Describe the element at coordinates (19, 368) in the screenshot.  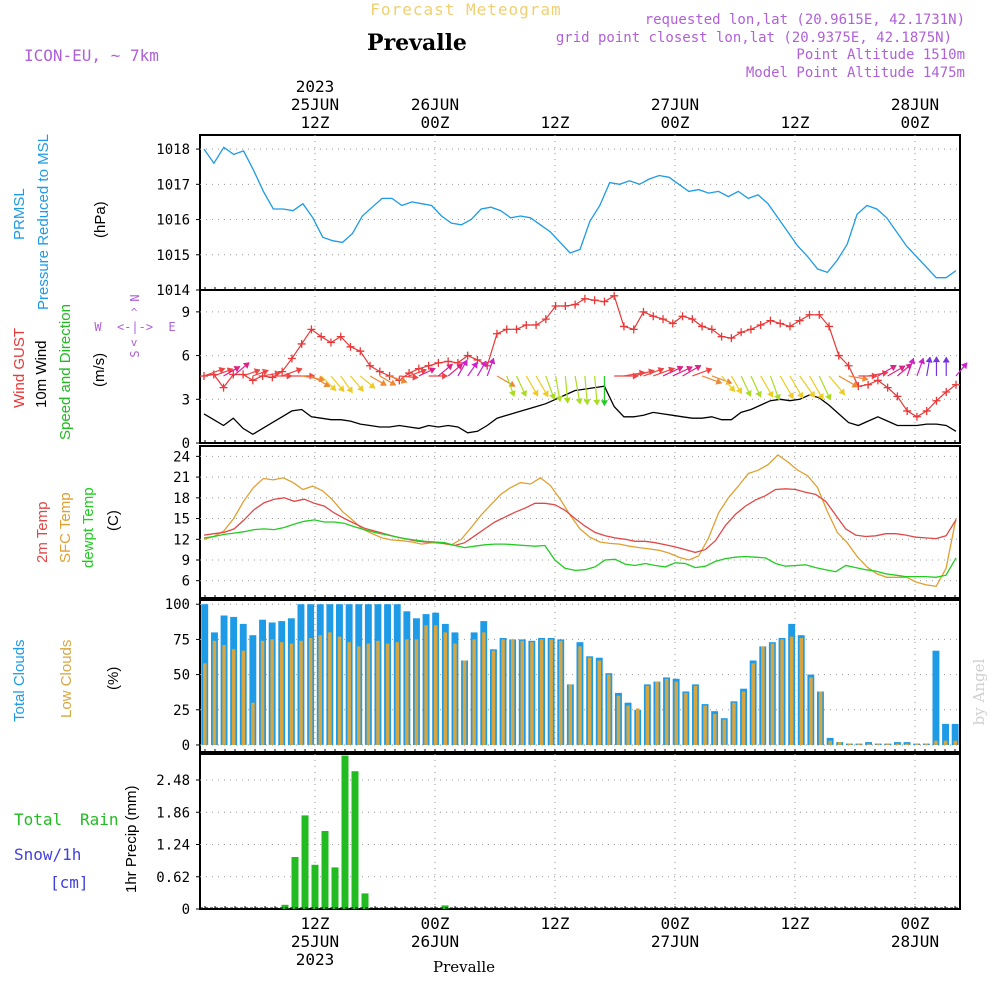
I see `wind-gust-label: Wind GUST` at that location.